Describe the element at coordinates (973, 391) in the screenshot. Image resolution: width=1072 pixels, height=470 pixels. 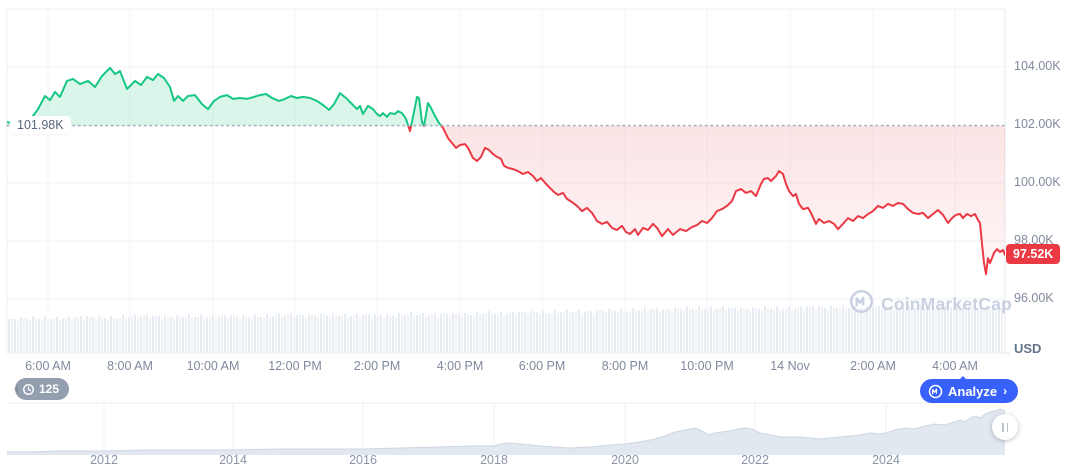
I see `analyze-button-label: Analyze` at that location.